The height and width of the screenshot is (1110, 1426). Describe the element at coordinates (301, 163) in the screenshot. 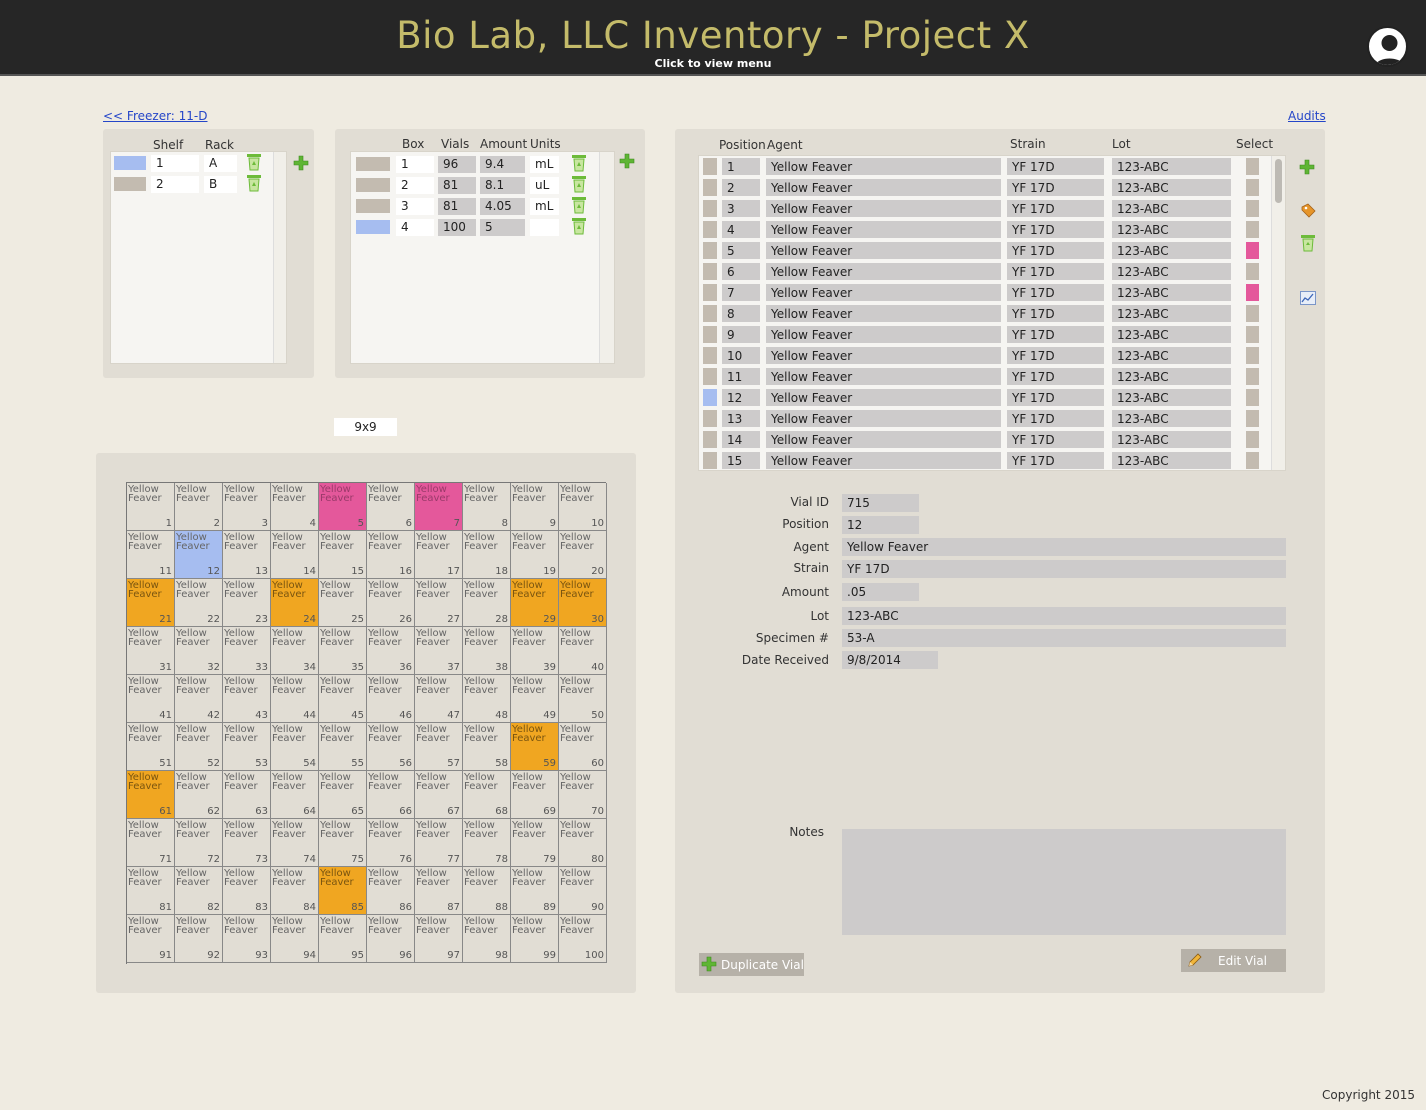

I see `add-rack-icon` at that location.